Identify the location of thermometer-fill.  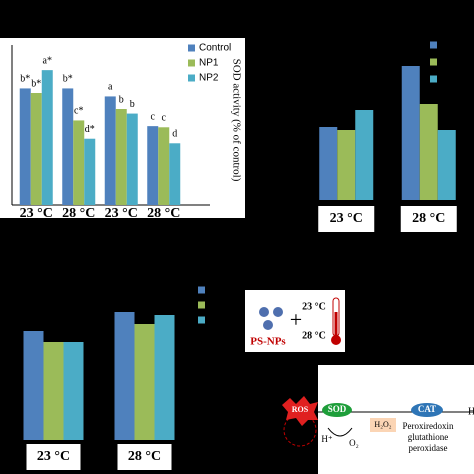
(336, 324).